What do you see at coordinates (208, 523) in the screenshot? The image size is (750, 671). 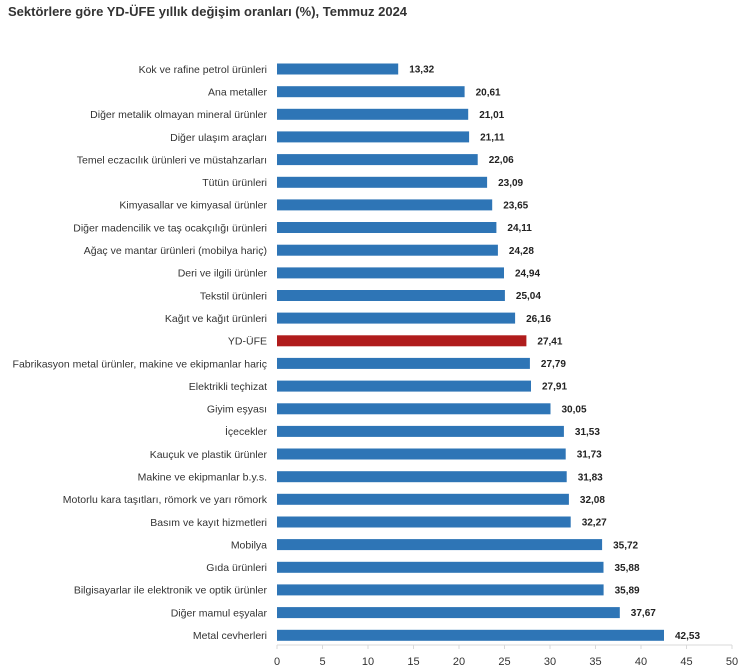 I see `category-label: Basım ve kayıt hizmetleri` at bounding box center [208, 523].